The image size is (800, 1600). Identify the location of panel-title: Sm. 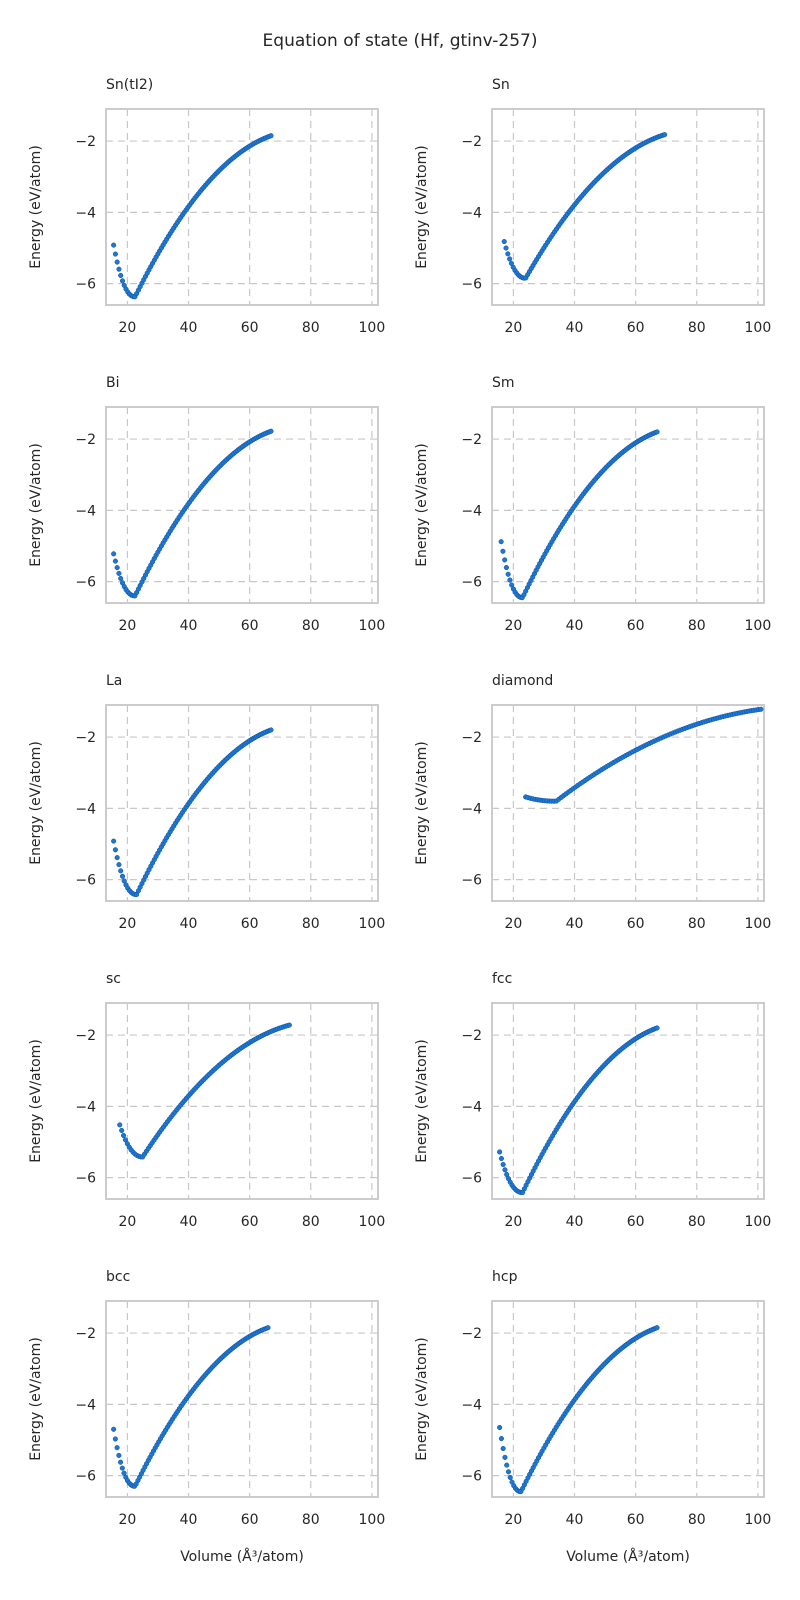
(503, 383).